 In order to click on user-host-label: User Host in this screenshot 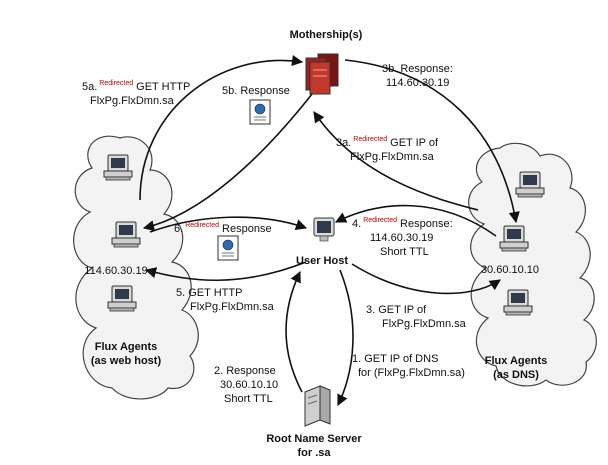, I will do `click(322, 261)`.